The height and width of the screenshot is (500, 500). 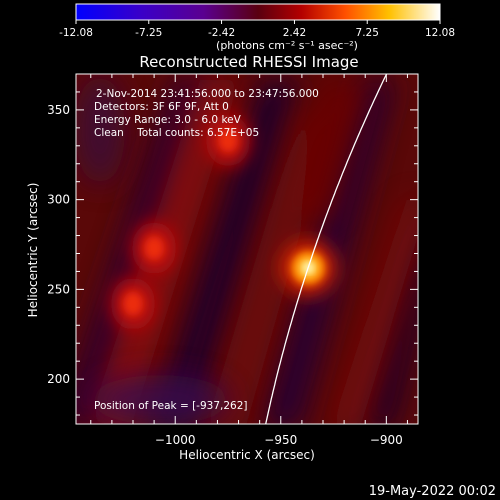 I want to click on colorbar-ticks: -12.08 -7.25 -2.42 2.42 7.25 12.08, so click(x=257, y=29).